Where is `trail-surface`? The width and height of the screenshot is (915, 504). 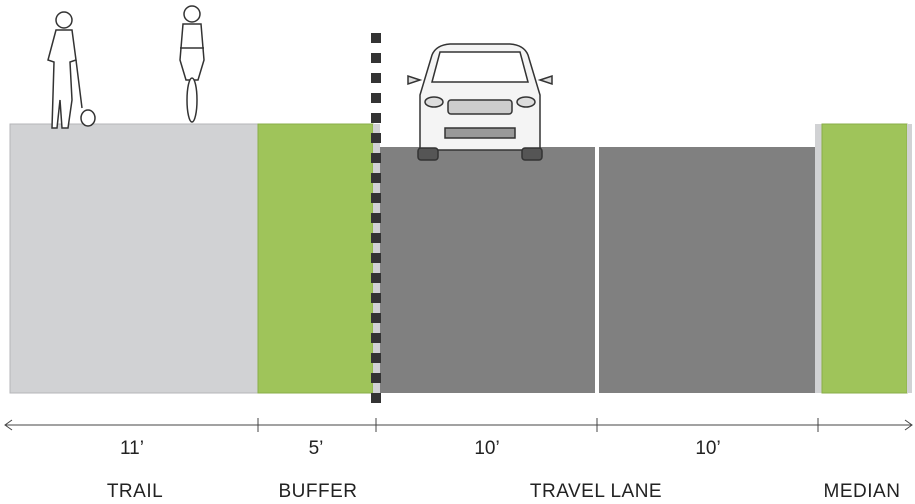
trail-surface is located at coordinates (134, 258).